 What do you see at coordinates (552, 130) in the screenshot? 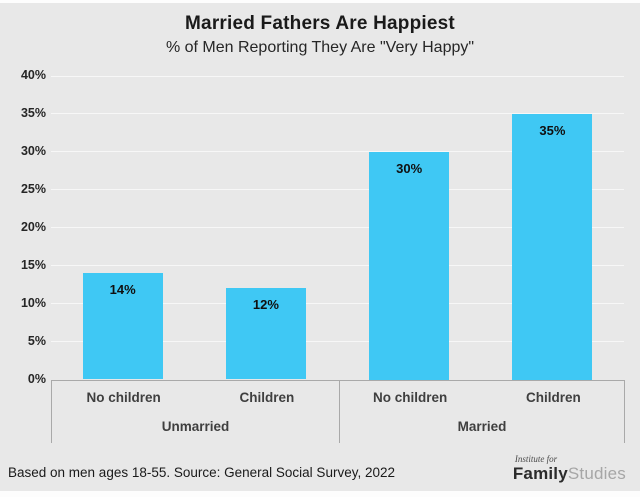
I see `bar-value-label: 35%` at bounding box center [552, 130].